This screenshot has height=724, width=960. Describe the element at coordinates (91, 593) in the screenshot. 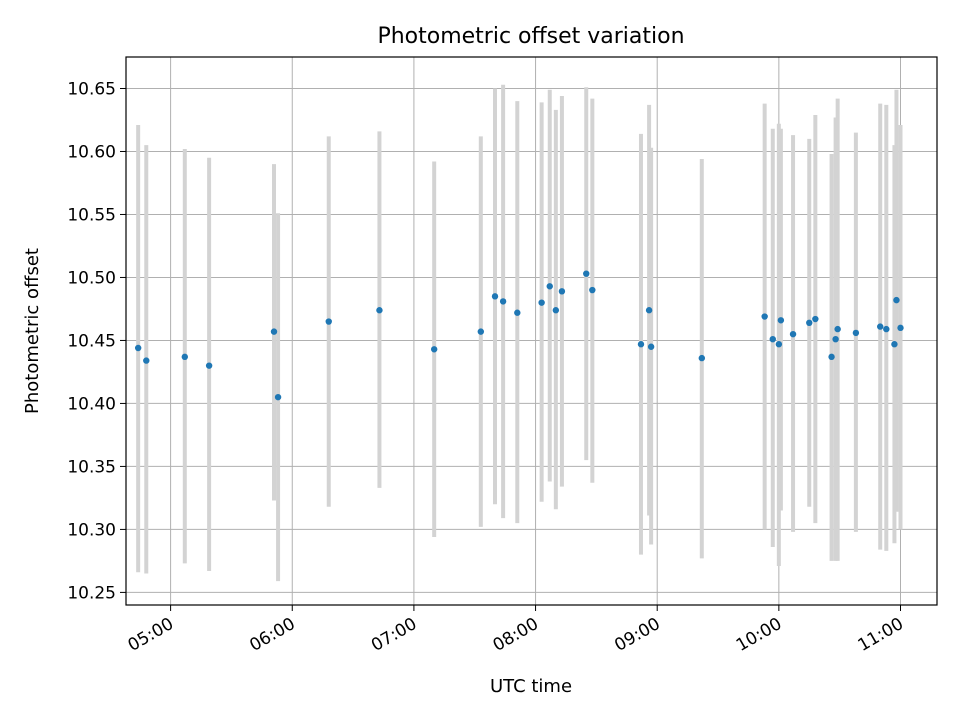

I see `y-tick-label: 10.25` at that location.